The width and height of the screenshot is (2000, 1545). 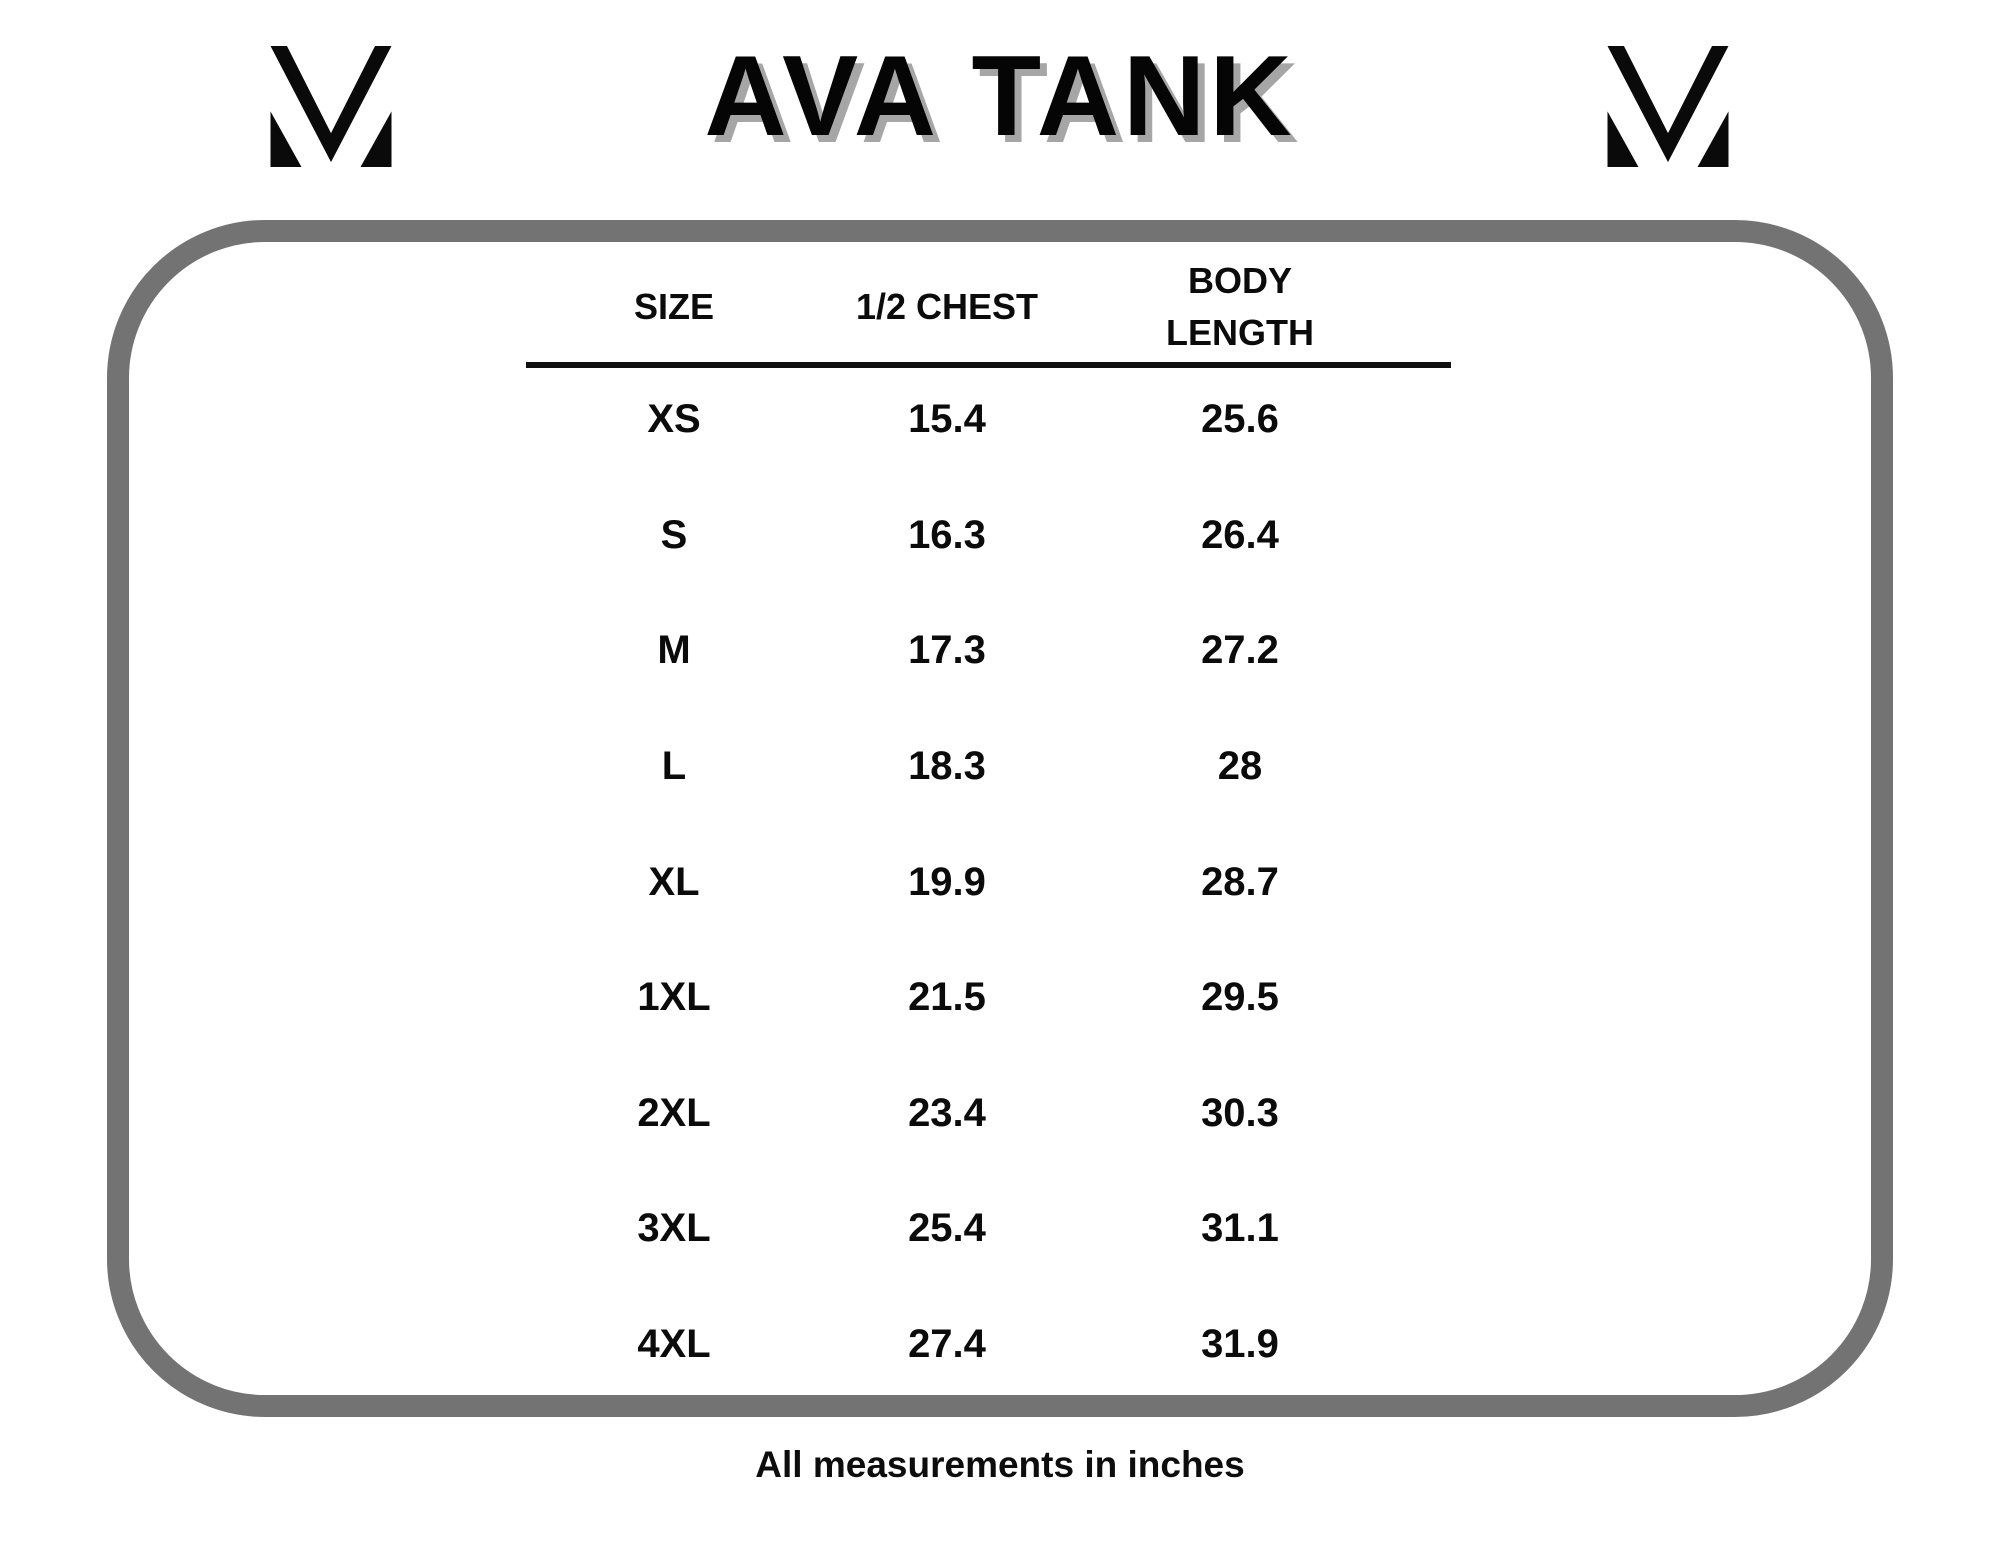 I want to click on cell-size: 2XL, so click(x=674, y=1112).